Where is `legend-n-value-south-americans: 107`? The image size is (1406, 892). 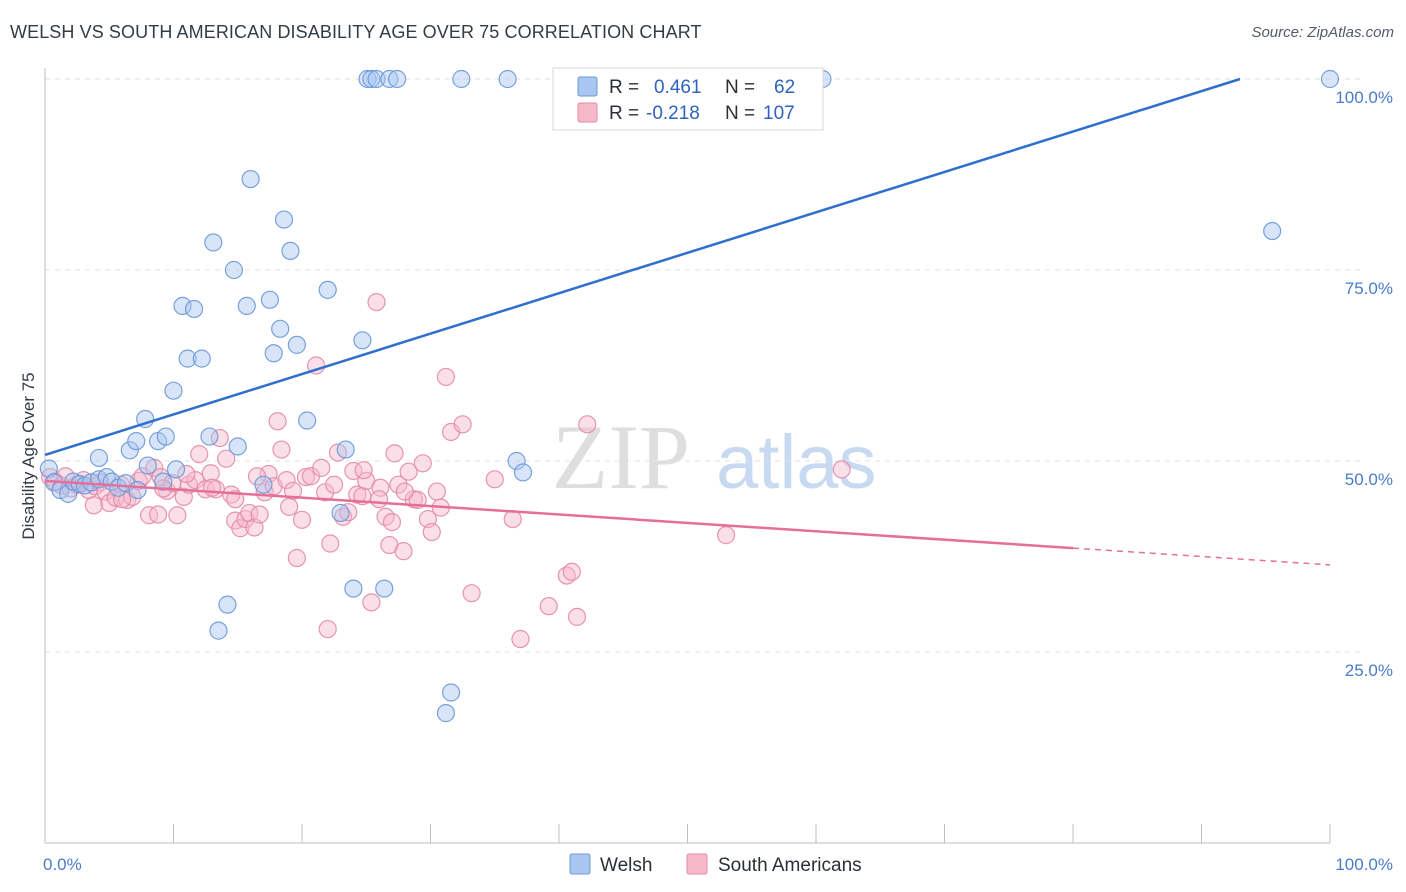
legend-n-value-south-americans: 107 is located at coordinates (779, 113).